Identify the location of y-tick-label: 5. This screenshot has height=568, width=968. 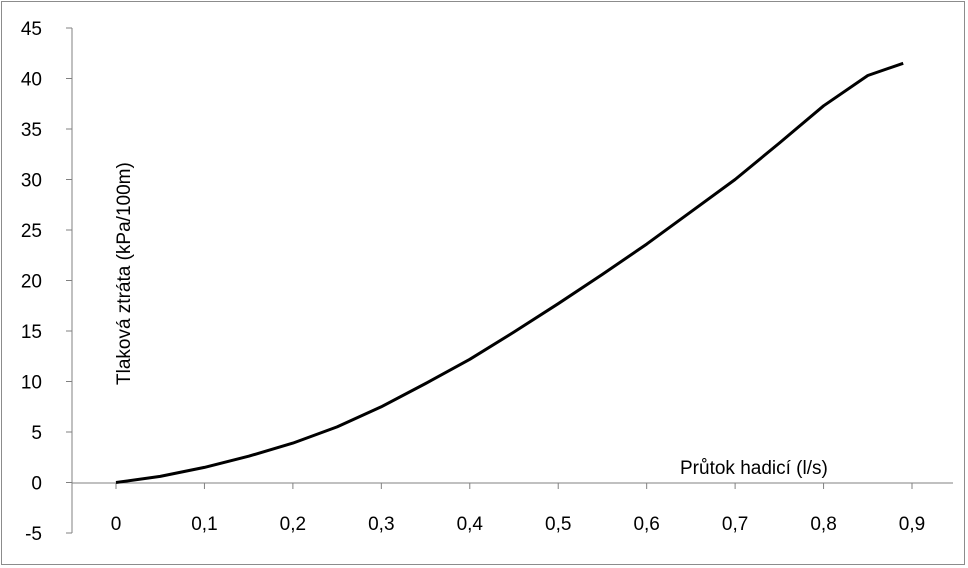
(36, 433).